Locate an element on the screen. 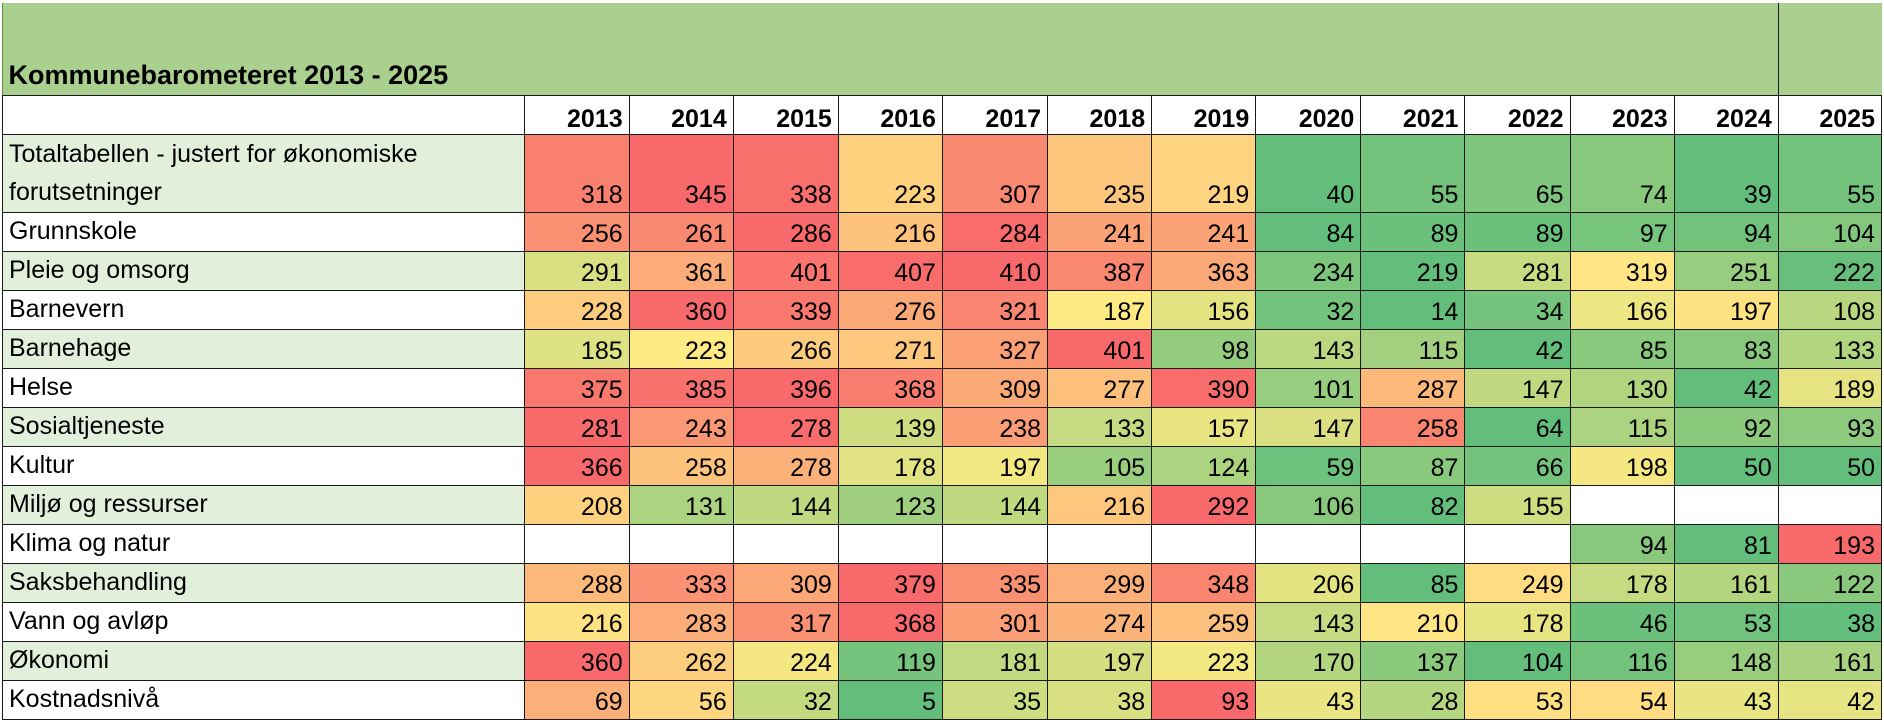 The height and width of the screenshot is (720, 1884). rank-cell: 387 is located at coordinates (1100, 270).